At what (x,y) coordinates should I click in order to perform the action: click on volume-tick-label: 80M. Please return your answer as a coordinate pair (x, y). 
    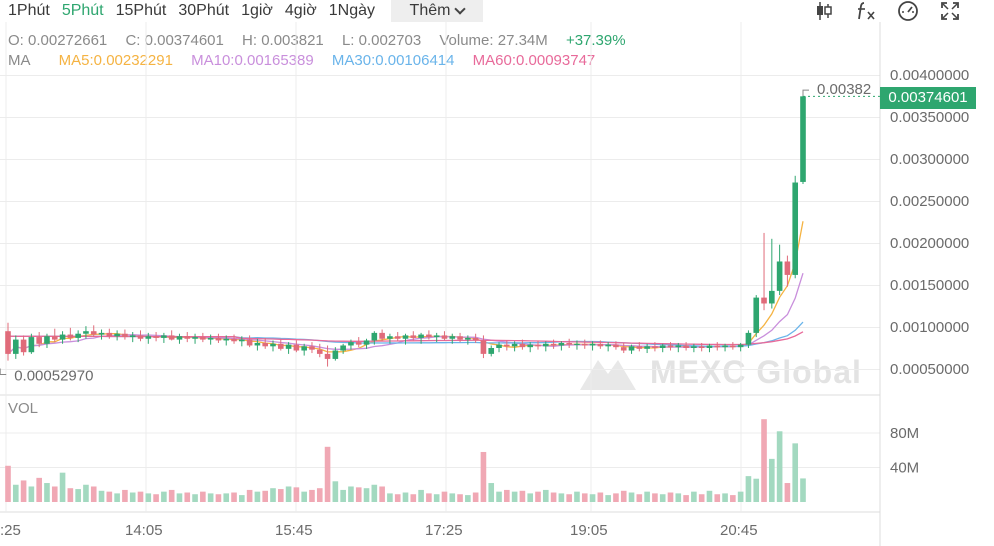
    Looking at the image, I should click on (904, 433).